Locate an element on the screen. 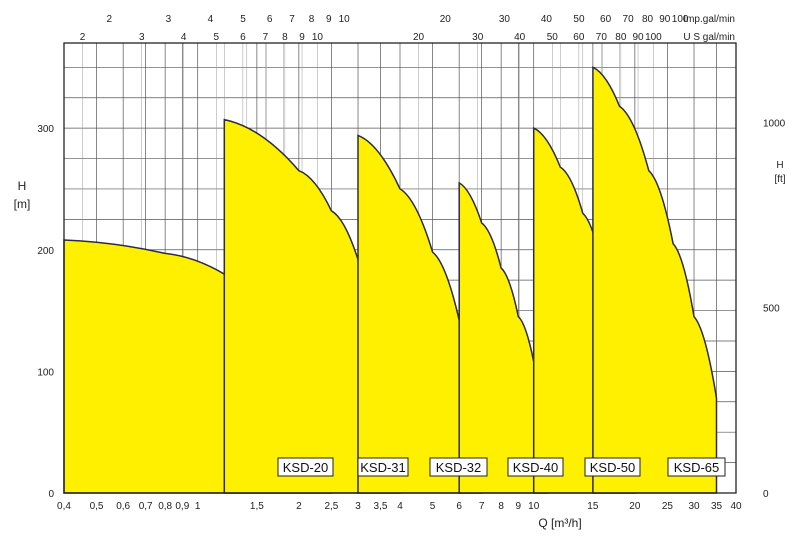 This screenshot has width=800, height=538. x-tick-label: 8 is located at coordinates (501, 506).